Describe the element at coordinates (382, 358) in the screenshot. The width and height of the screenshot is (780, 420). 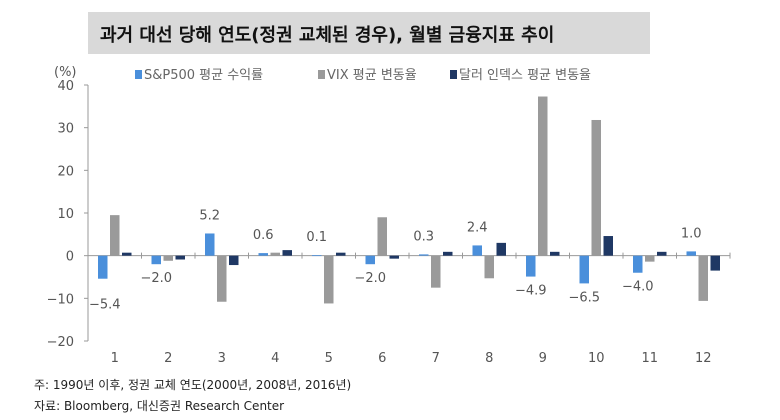
I see `x-tick-label: 6` at that location.